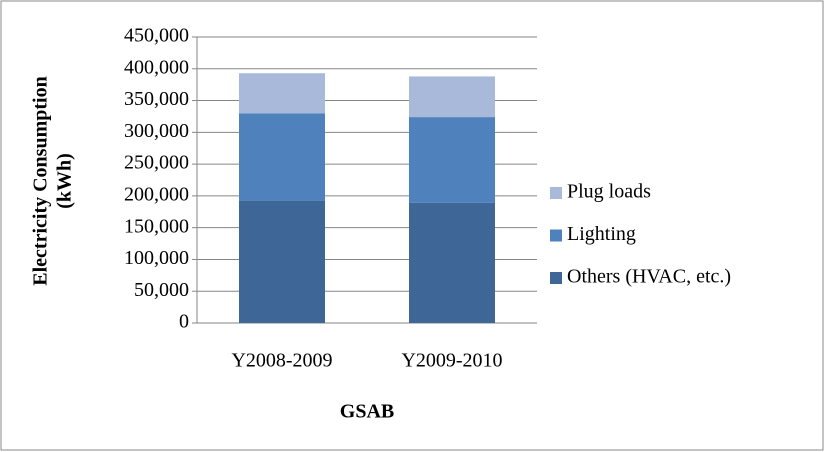  What do you see at coordinates (156, 131) in the screenshot?
I see `y-tick-label: 300,000` at bounding box center [156, 131].